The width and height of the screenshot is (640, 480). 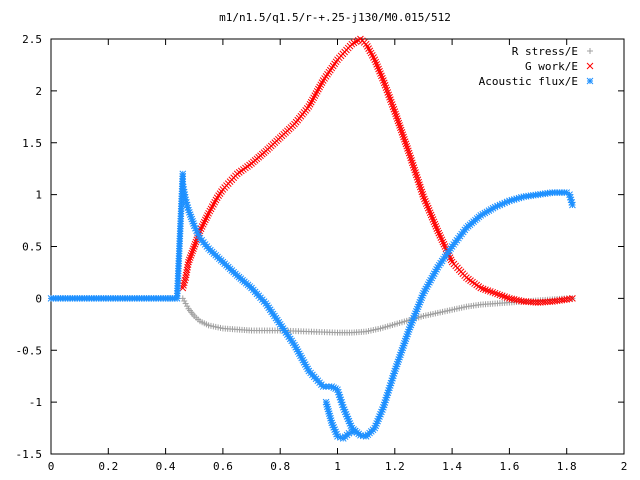 I want to click on y-tick-label: 1, so click(x=38, y=195).